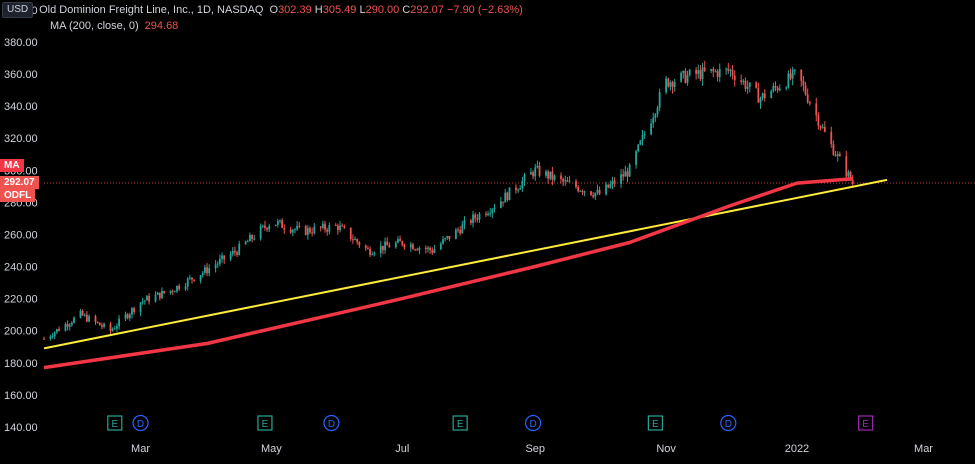 The image size is (975, 464). Describe the element at coordinates (21, 332) in the screenshot. I see `y-tick-label: 200.00` at that location.